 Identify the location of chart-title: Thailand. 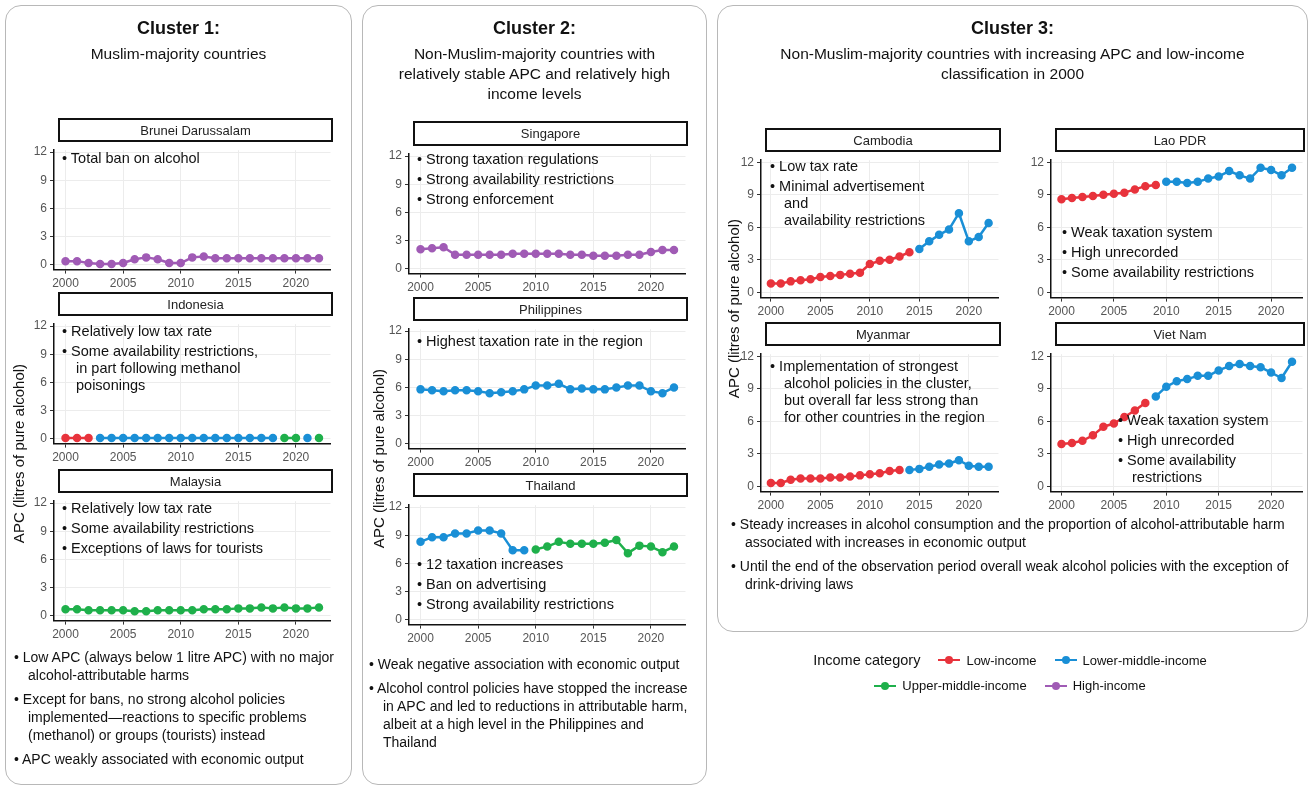
(550, 485).